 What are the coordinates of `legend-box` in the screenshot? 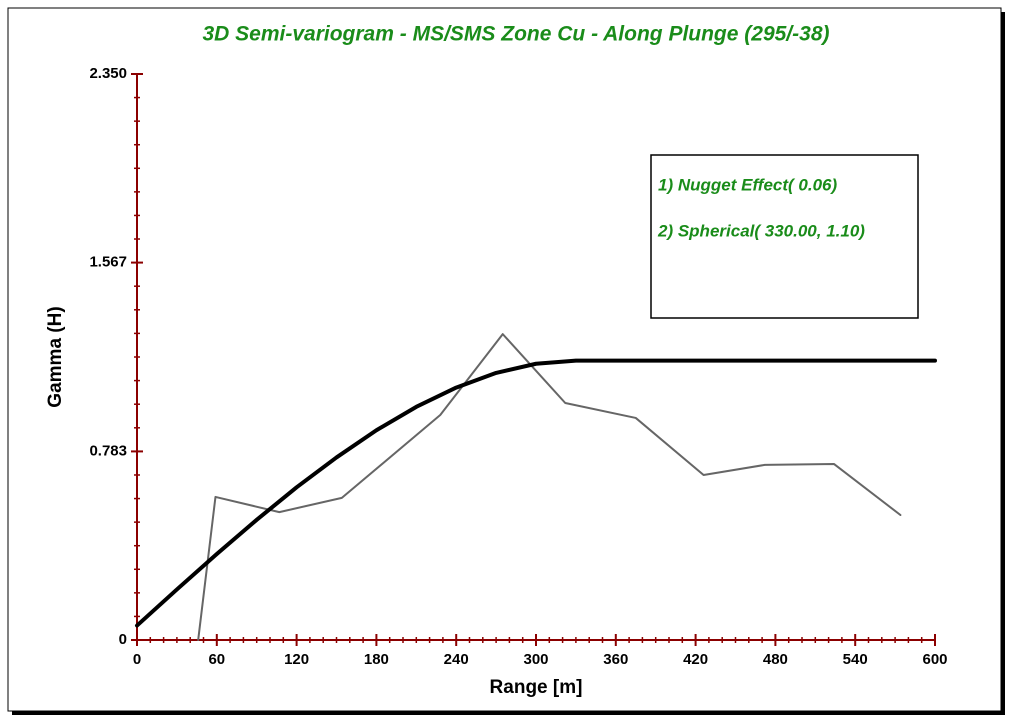 It's located at (784, 236).